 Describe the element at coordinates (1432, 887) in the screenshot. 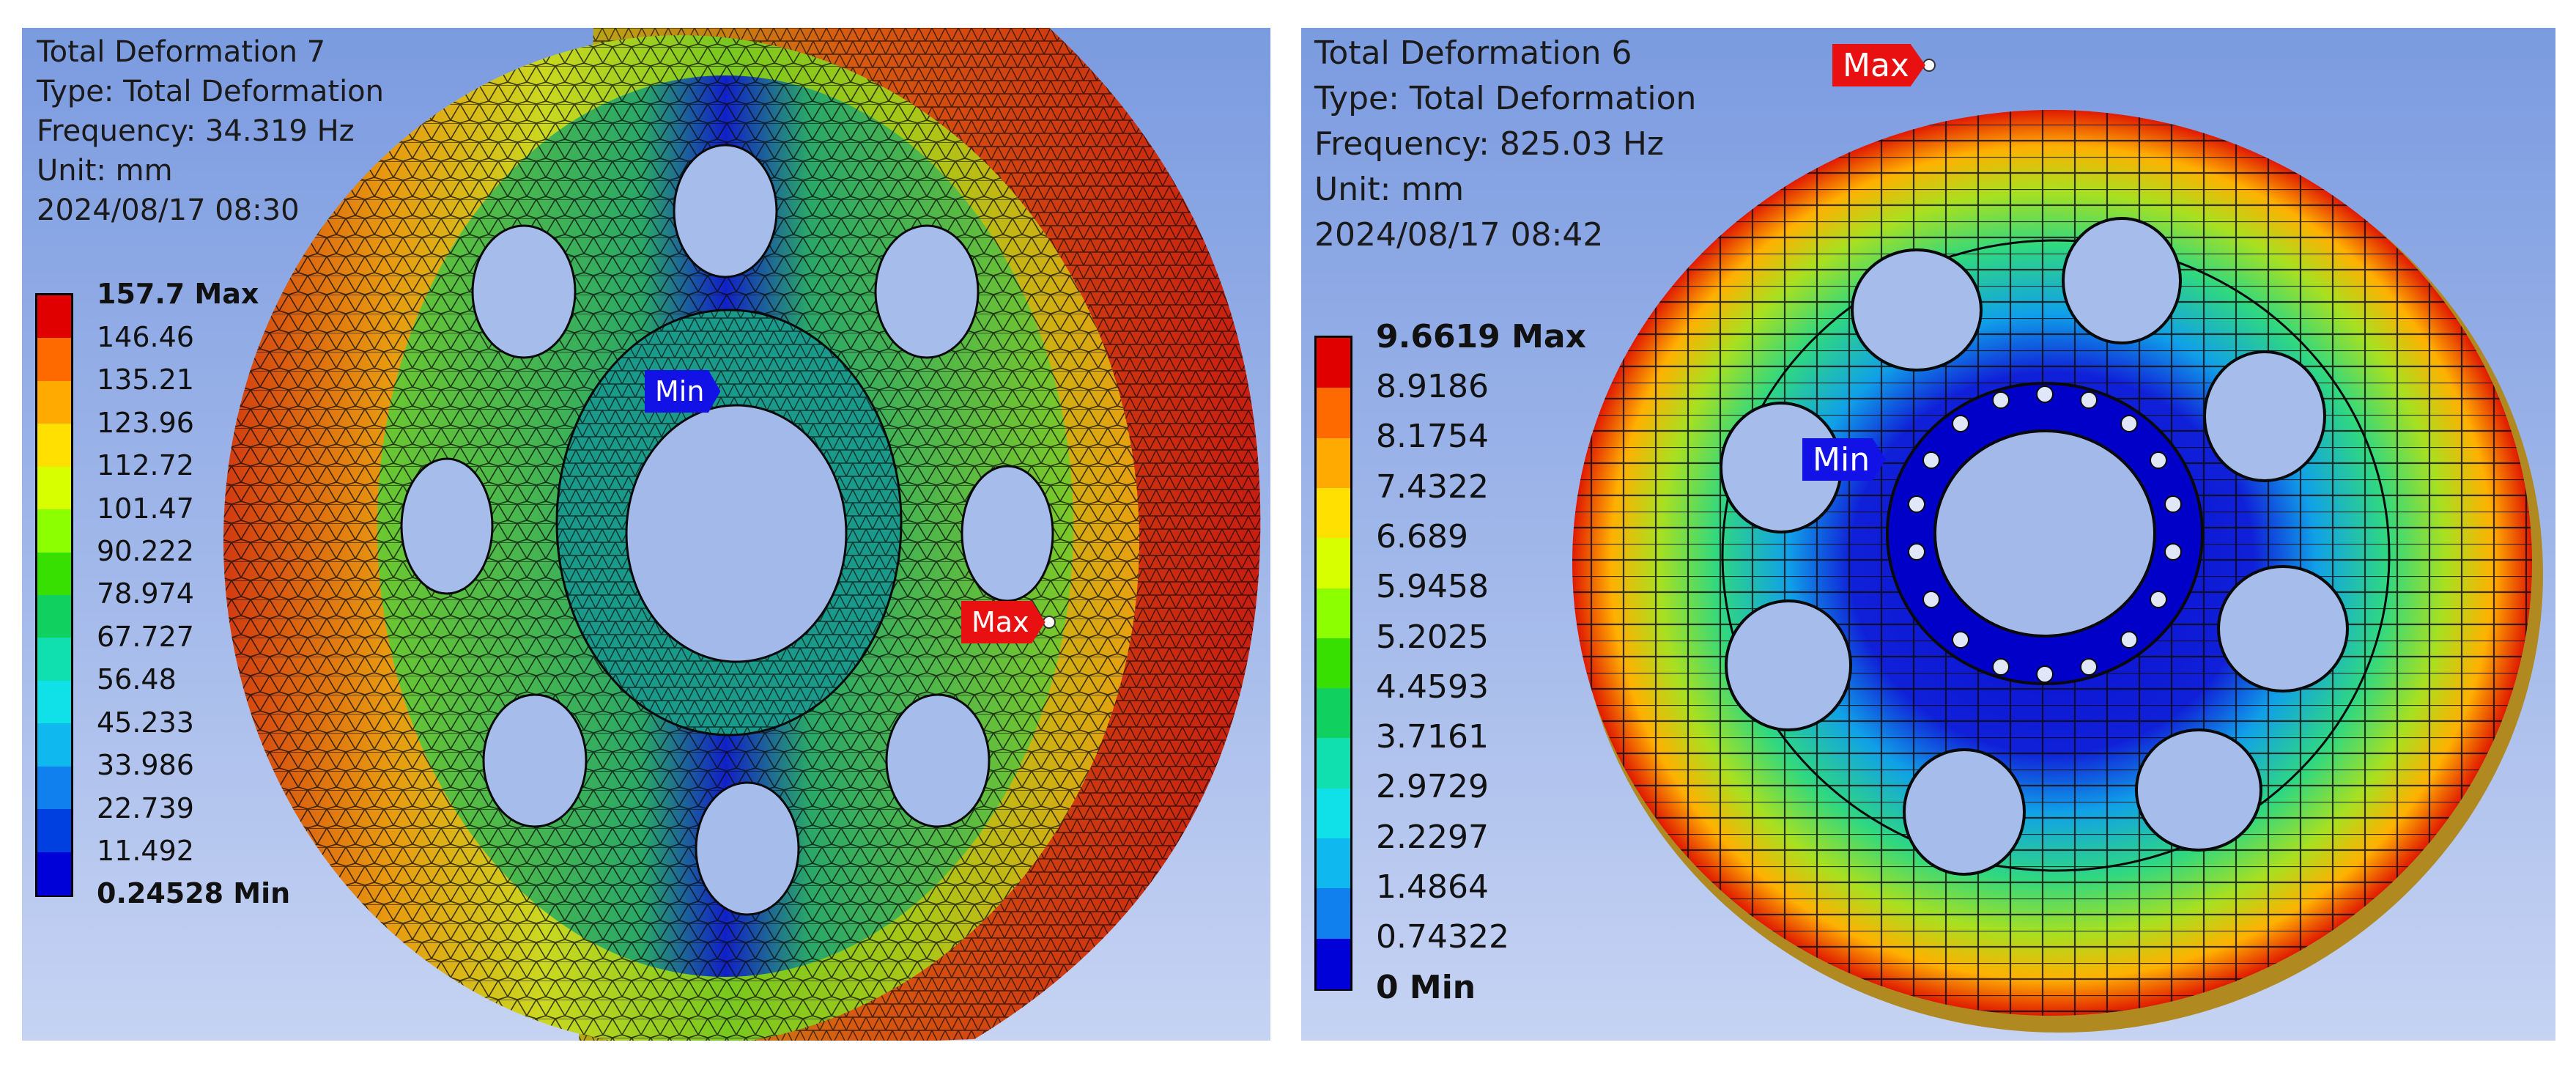

I see `legend-value: 1.4864` at that location.